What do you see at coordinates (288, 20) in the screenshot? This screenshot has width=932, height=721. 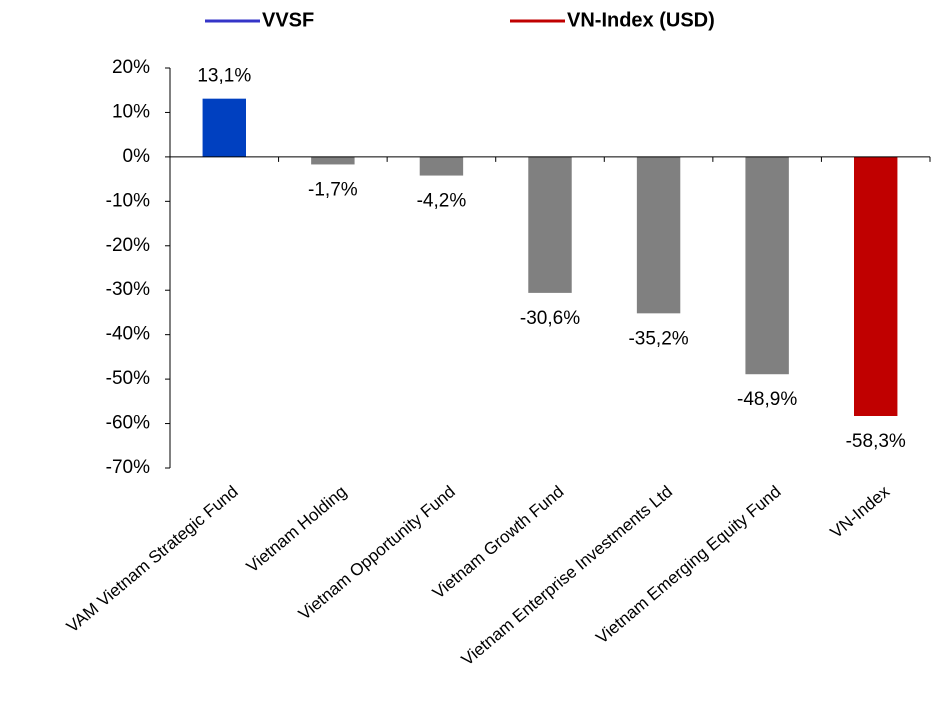 I see `legend-label: VVSF` at bounding box center [288, 20].